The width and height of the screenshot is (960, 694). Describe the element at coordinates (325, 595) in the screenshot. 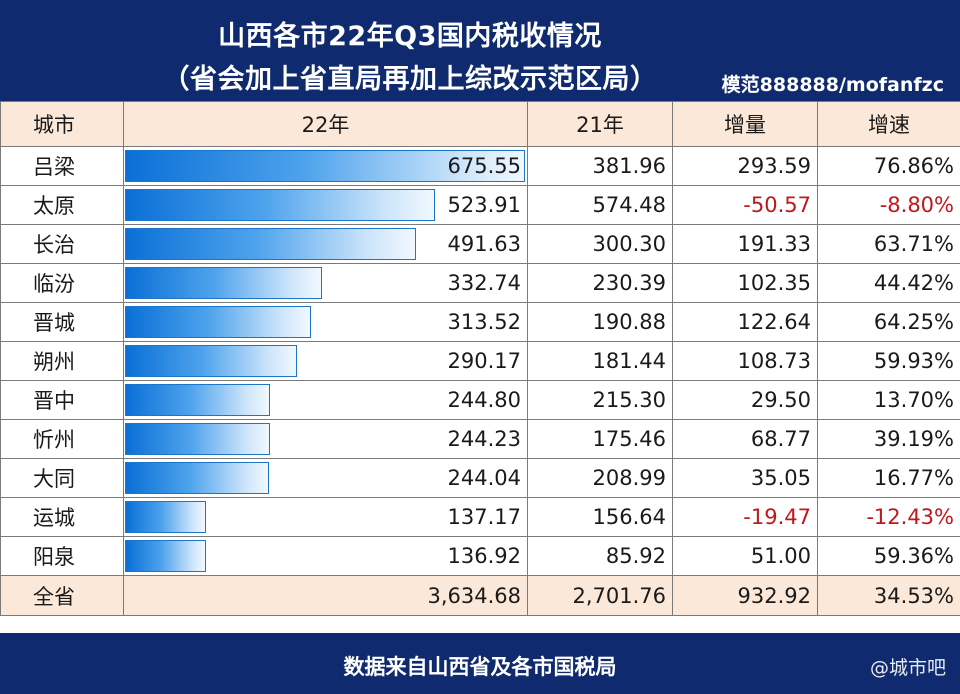

I see `total-22: 3,634.68` at that location.